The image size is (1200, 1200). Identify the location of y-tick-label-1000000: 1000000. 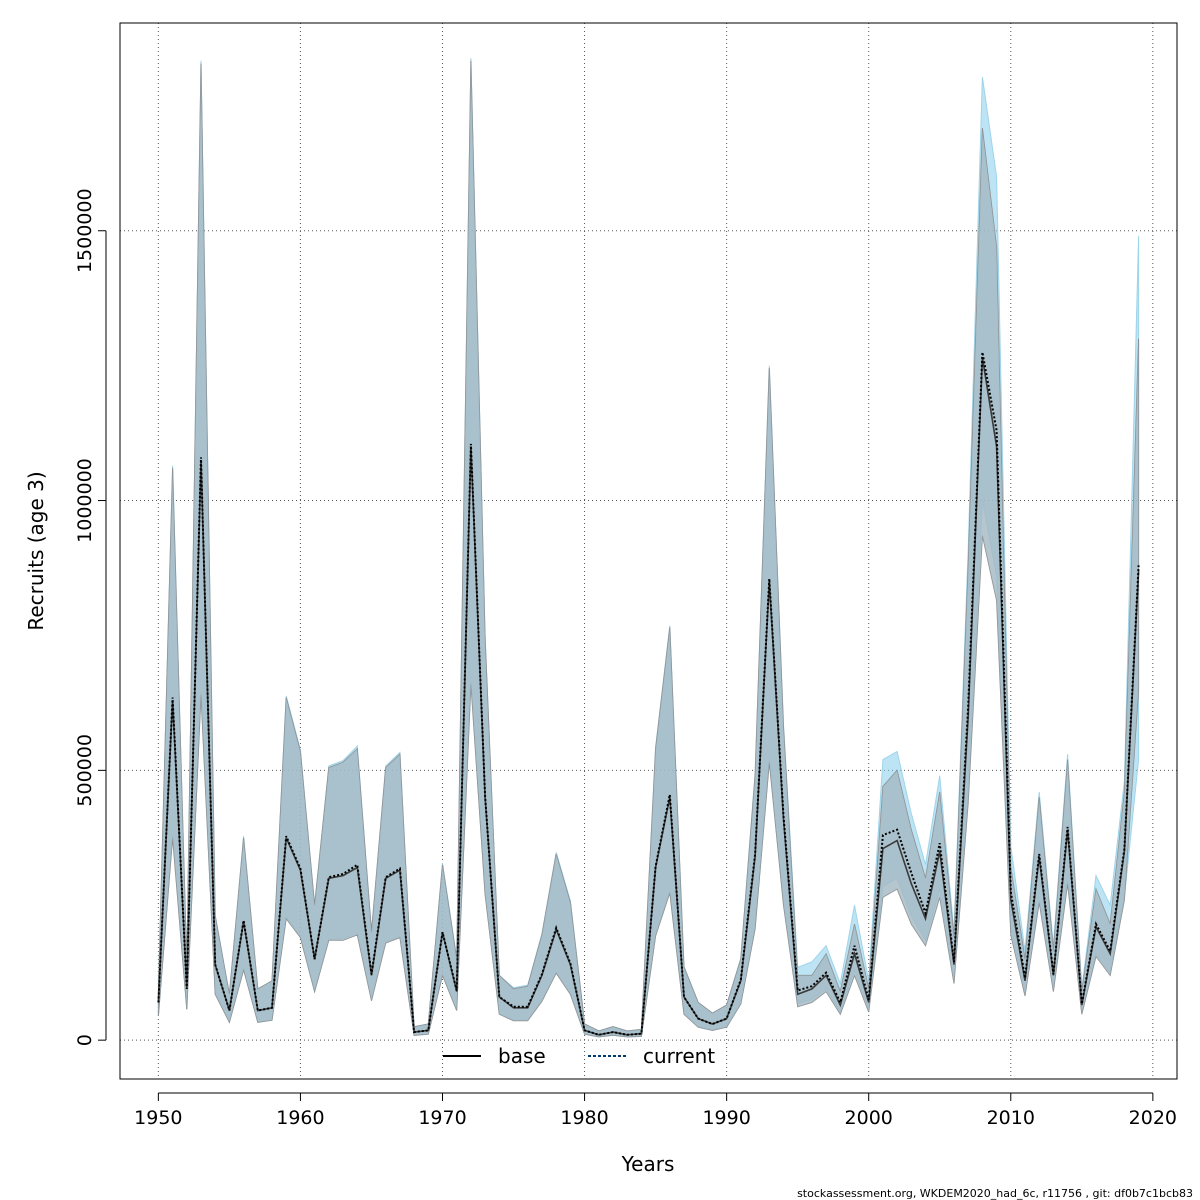
(85, 500).